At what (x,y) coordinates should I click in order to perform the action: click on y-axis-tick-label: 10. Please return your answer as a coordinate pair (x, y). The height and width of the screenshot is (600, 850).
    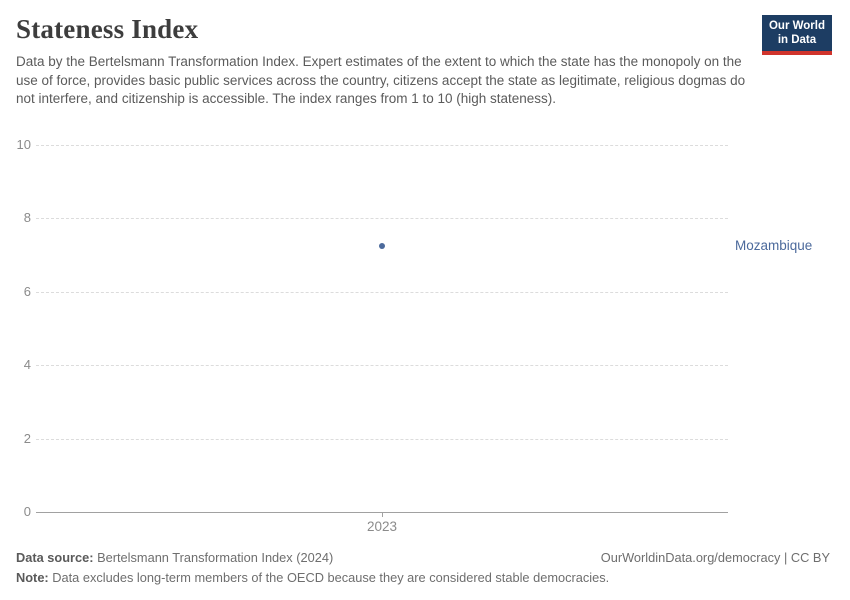
    Looking at the image, I should click on (23, 144).